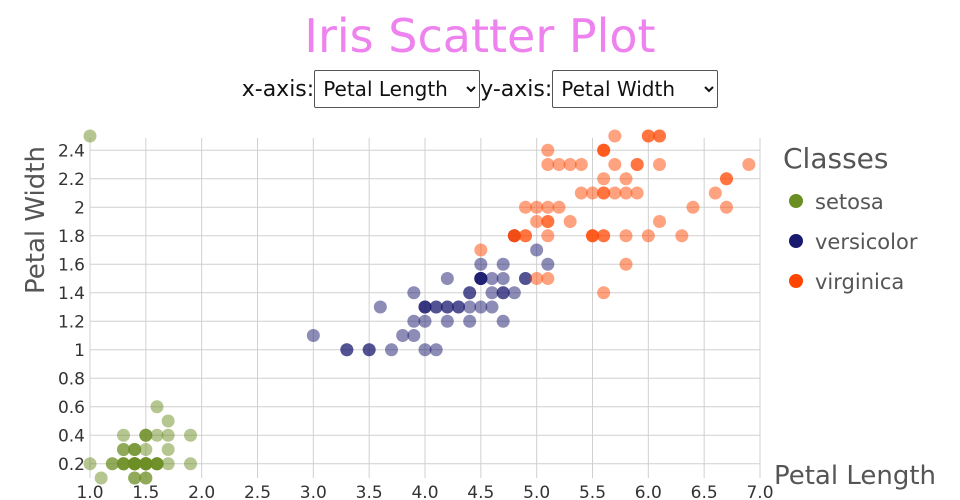  What do you see at coordinates (79, 208) in the screenshot?
I see `y-tick-label: 2` at bounding box center [79, 208].